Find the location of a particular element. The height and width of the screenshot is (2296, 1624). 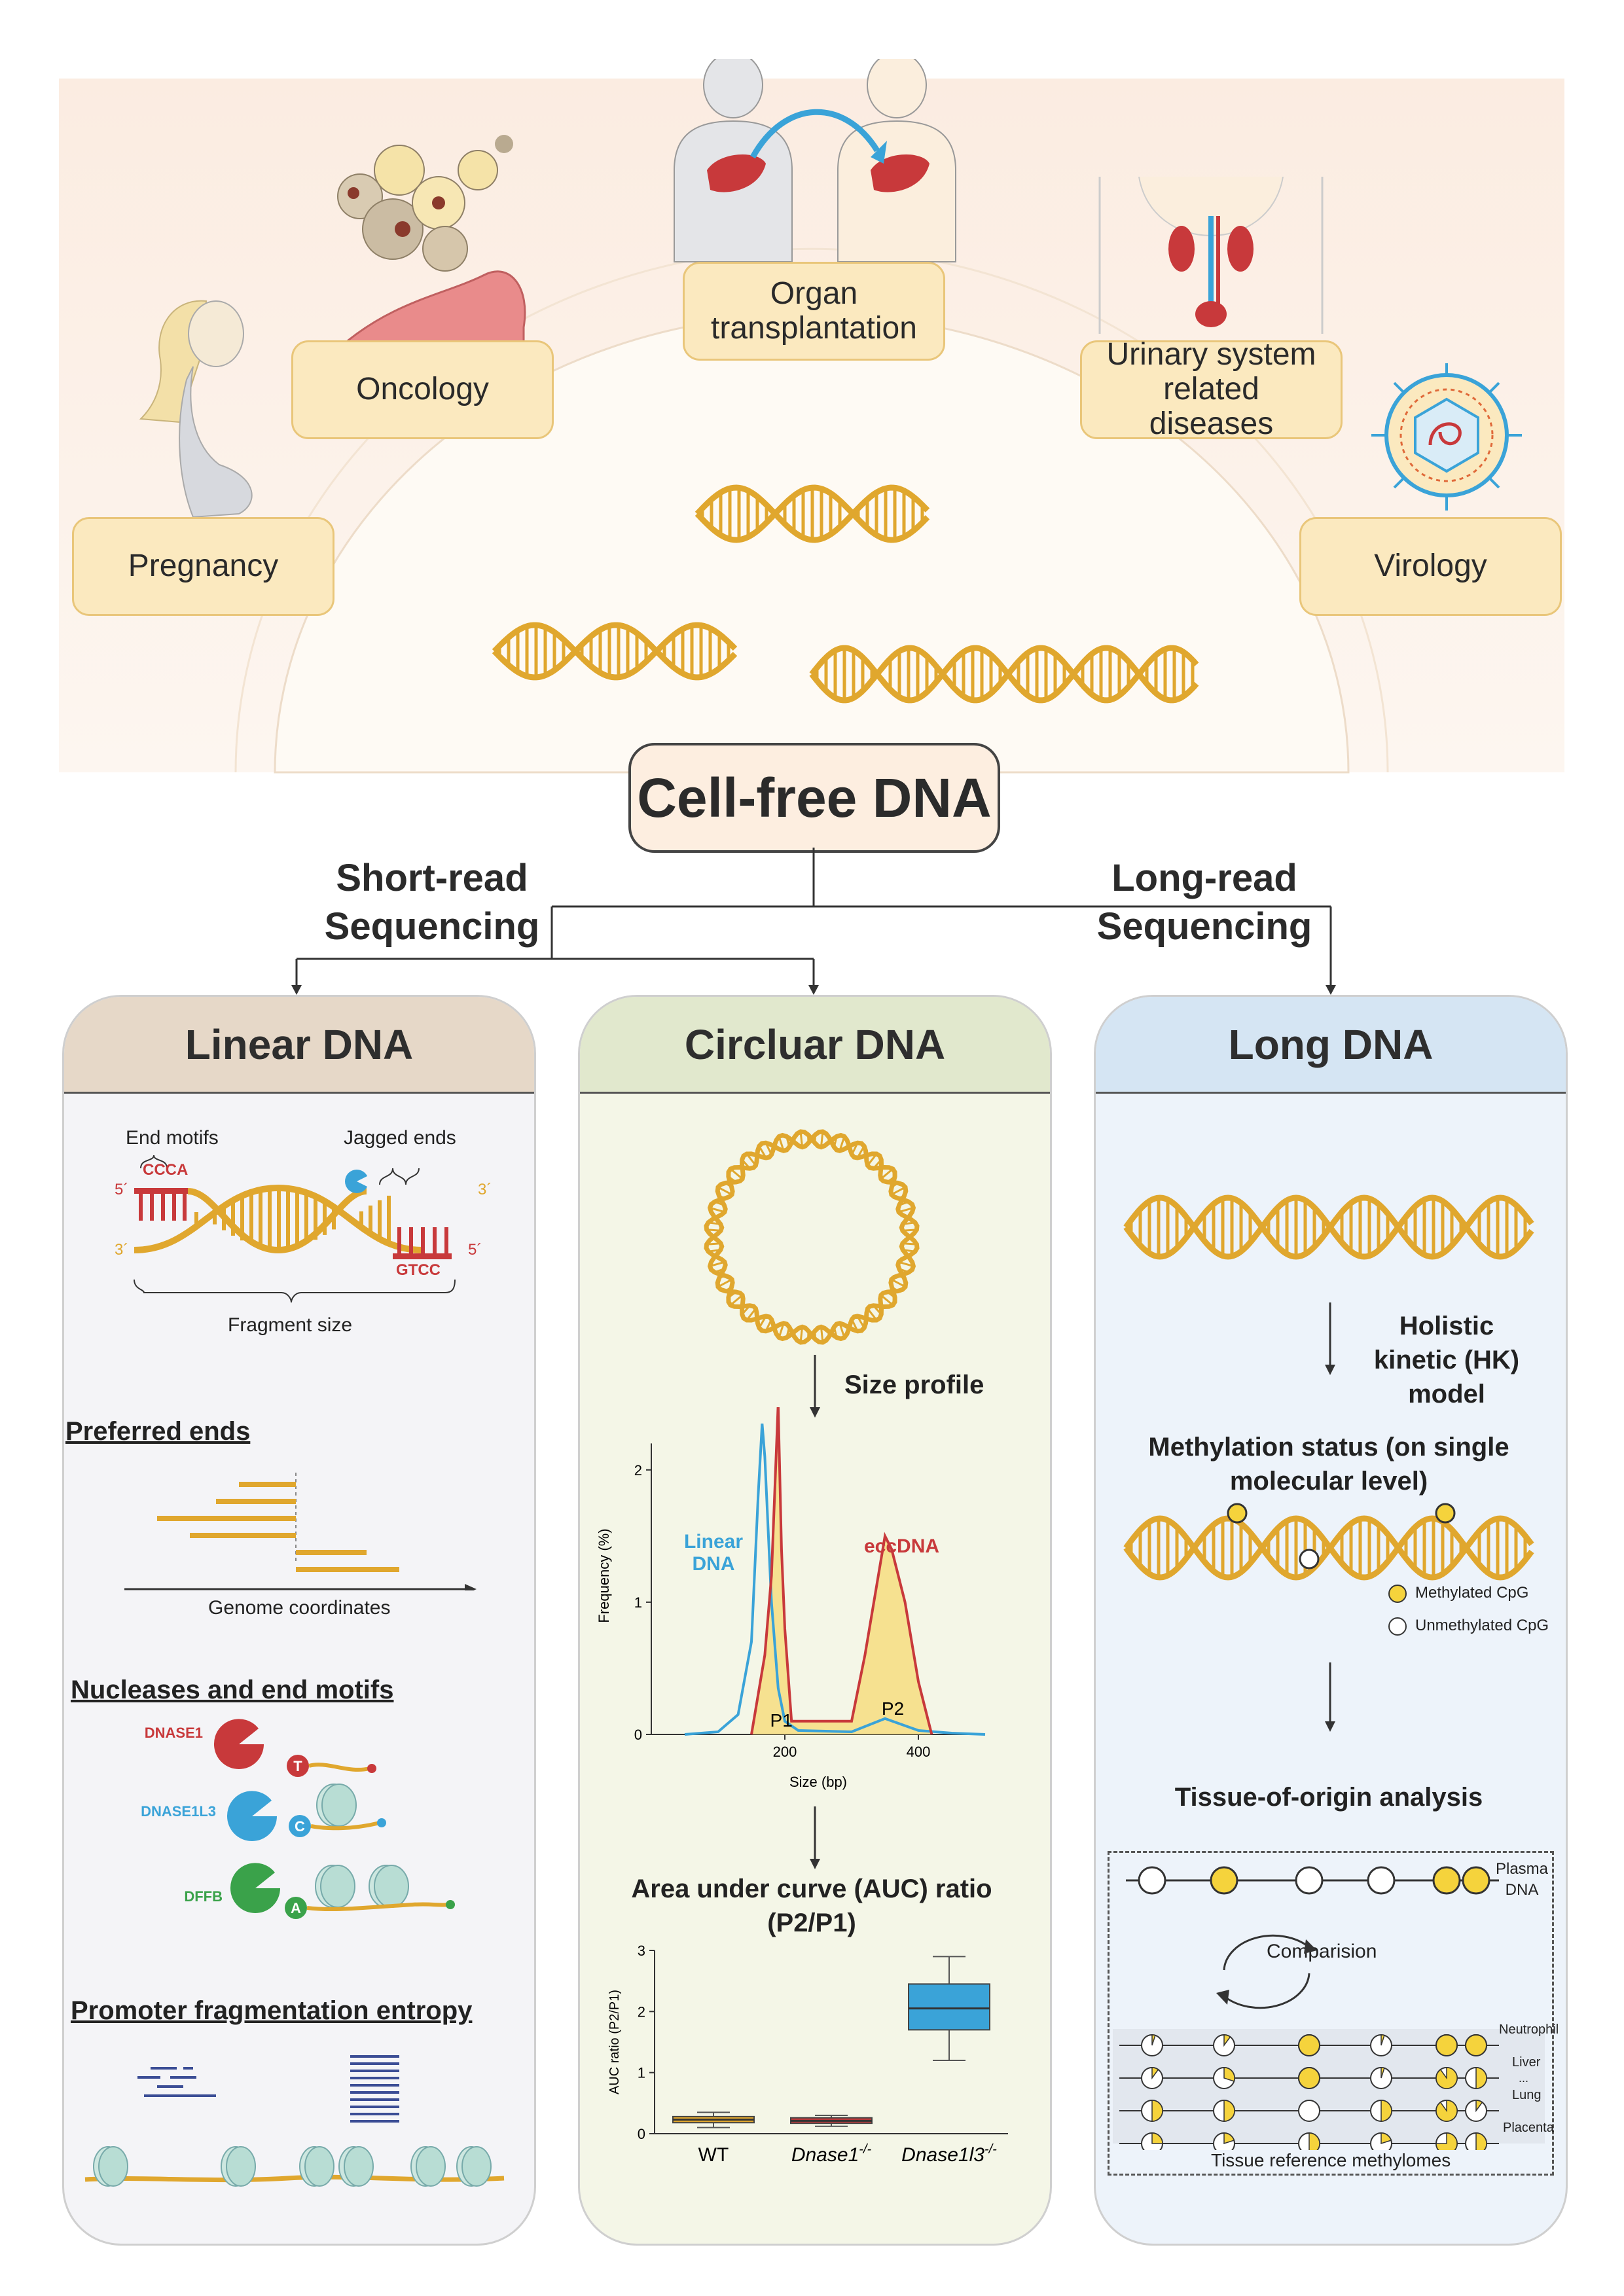

auc-title: Area under curve (AUC) ratio (P2/P1) is located at coordinates (811, 1905).